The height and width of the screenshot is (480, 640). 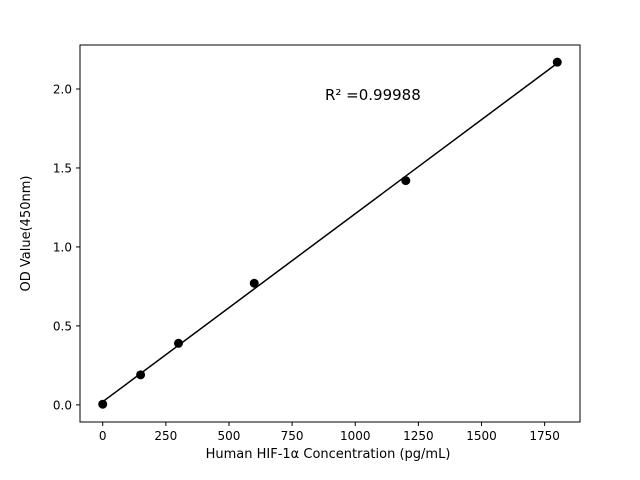 I want to click on x-tick-label: 0, so click(x=103, y=436).